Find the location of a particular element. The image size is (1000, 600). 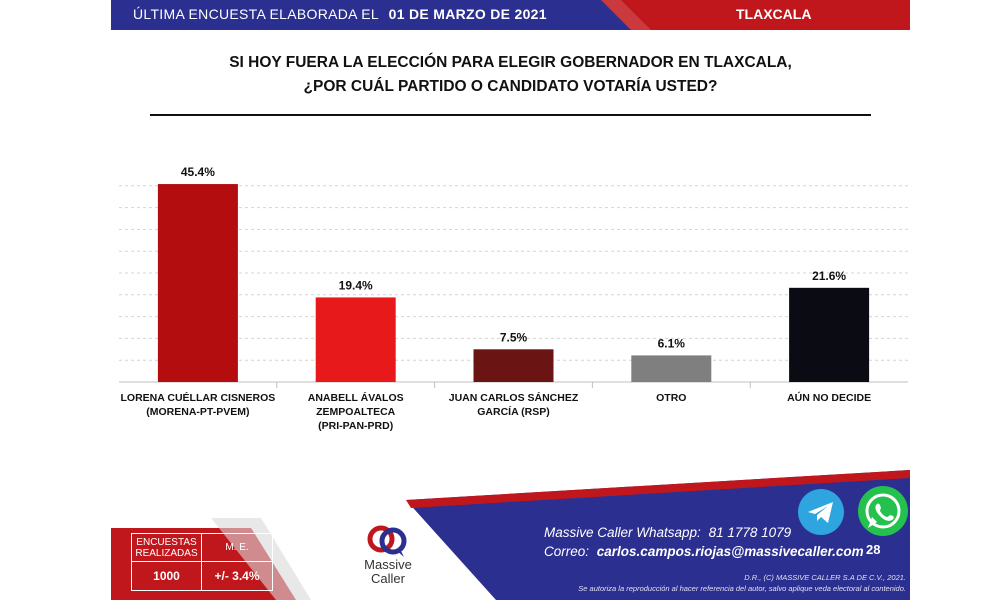

page-number: 28 is located at coordinates (873, 549).